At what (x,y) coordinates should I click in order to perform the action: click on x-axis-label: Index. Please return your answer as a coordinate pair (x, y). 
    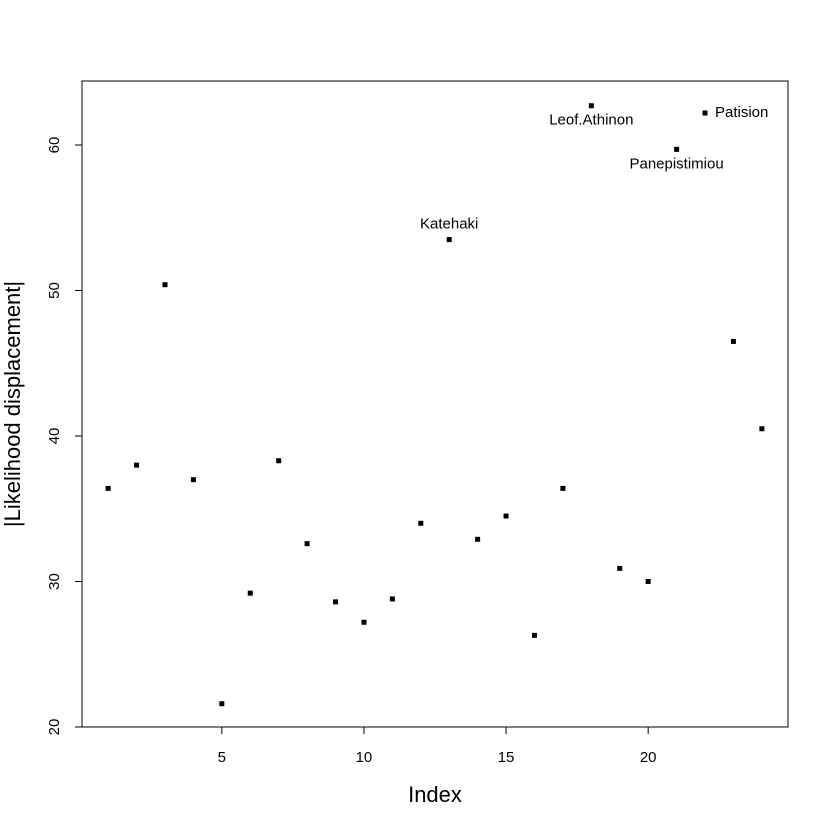
    Looking at the image, I should click on (435, 794).